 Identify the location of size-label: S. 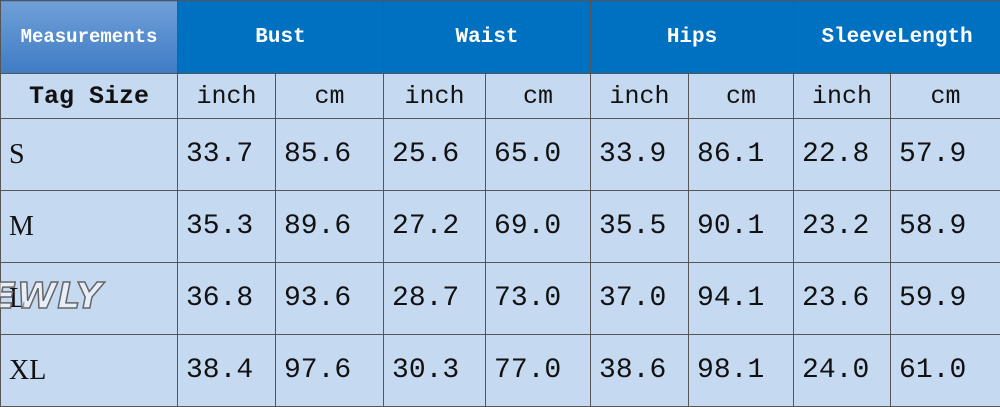
(89, 155).